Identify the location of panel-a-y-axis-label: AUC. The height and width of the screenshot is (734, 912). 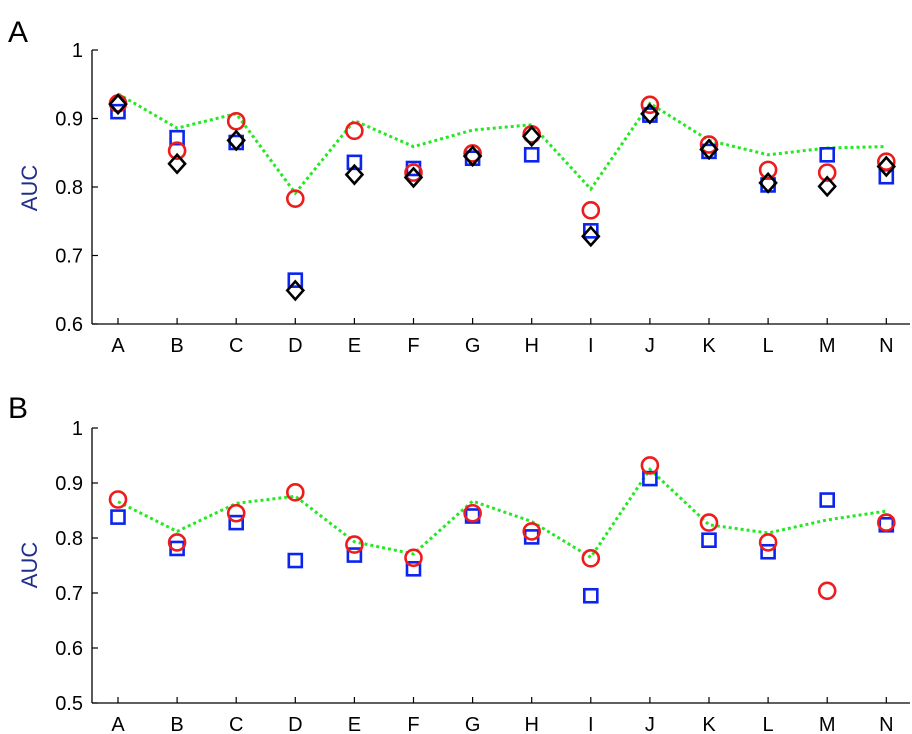
(29, 188).